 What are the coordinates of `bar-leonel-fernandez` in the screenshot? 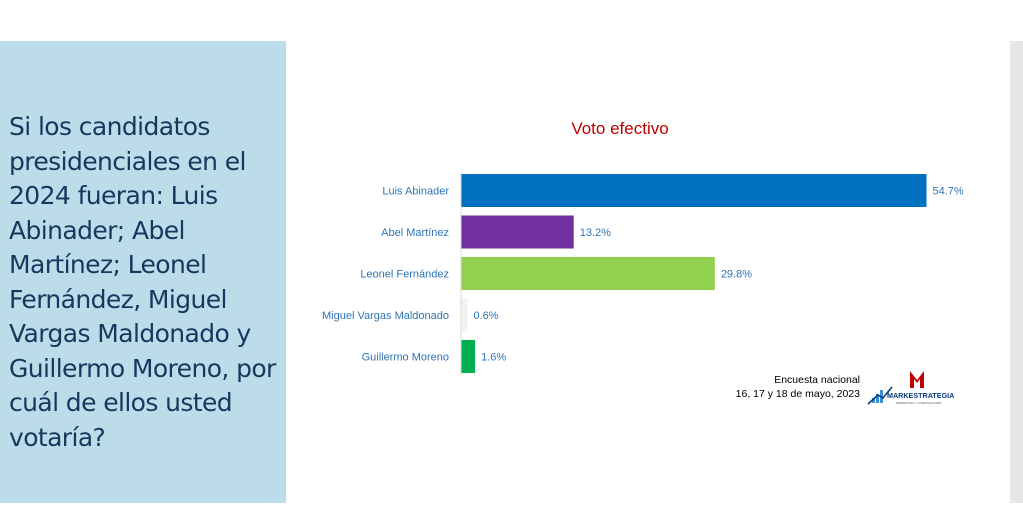 It's located at (588, 273).